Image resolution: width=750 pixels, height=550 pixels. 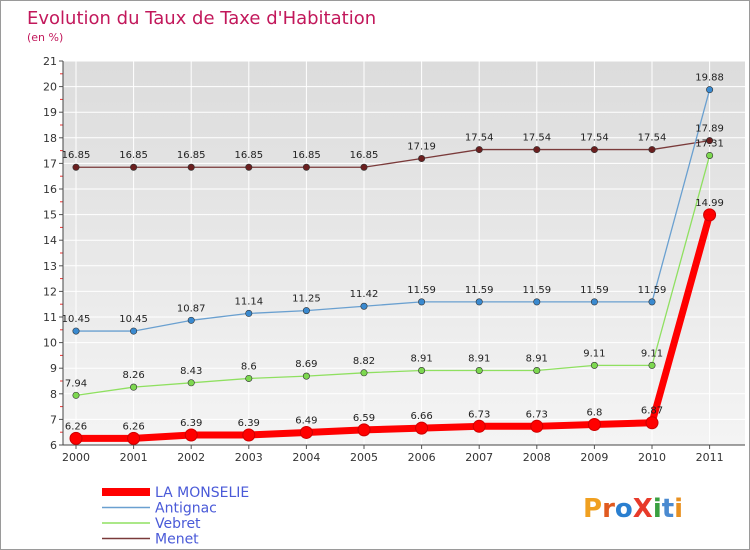 What do you see at coordinates (202, 493) in the screenshot?
I see `legend-label-la-monselie: LA MONSELIE` at bounding box center [202, 493].